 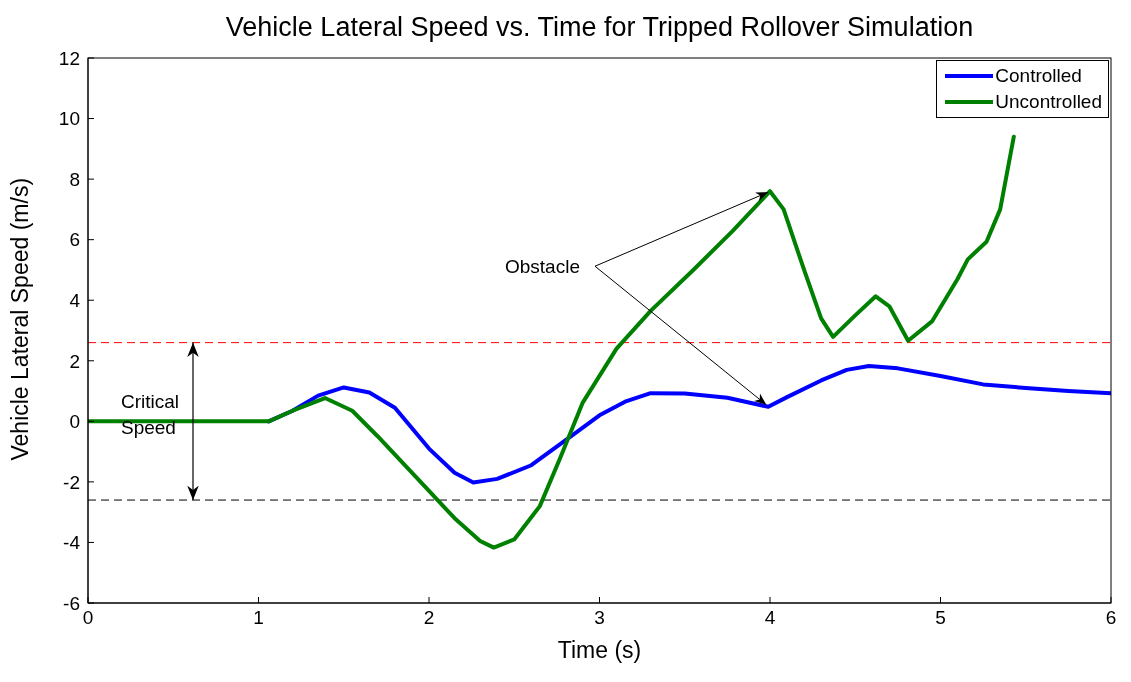 What do you see at coordinates (599, 650) in the screenshot?
I see `x-axis-title: Time (s)` at bounding box center [599, 650].